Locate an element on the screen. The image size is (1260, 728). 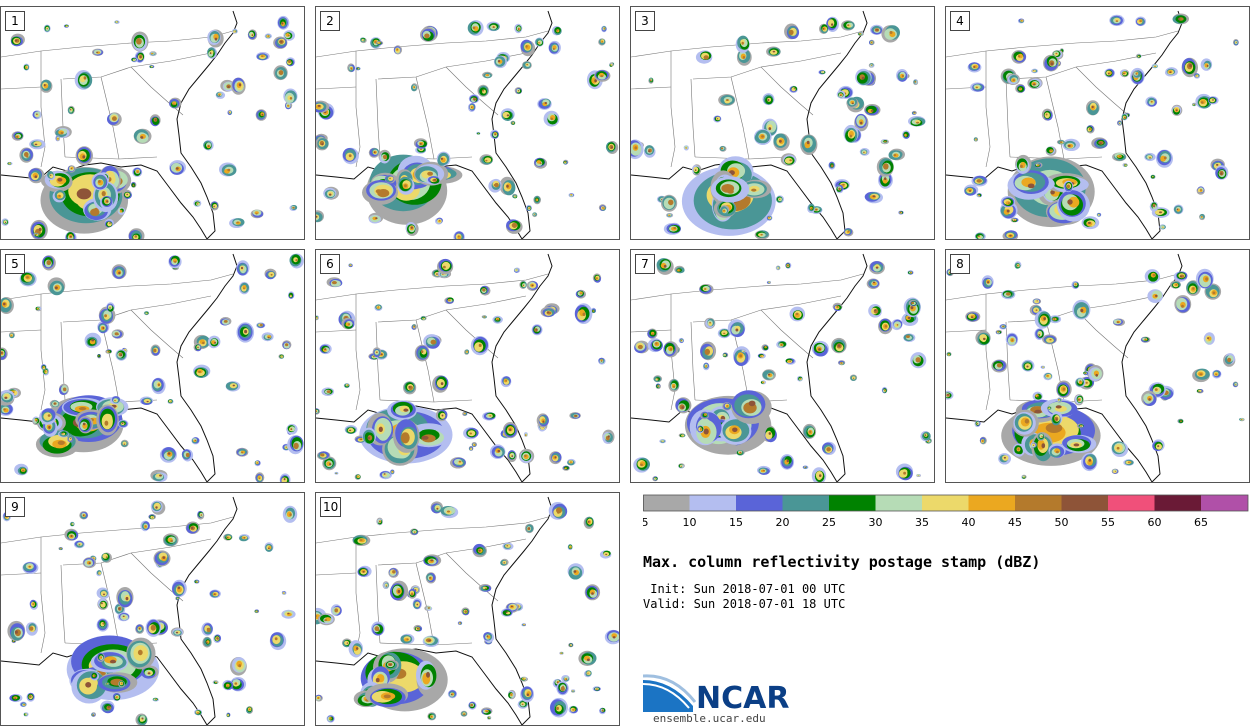
site-url: ensemble.ucar.edu is located at coordinates (709, 718).